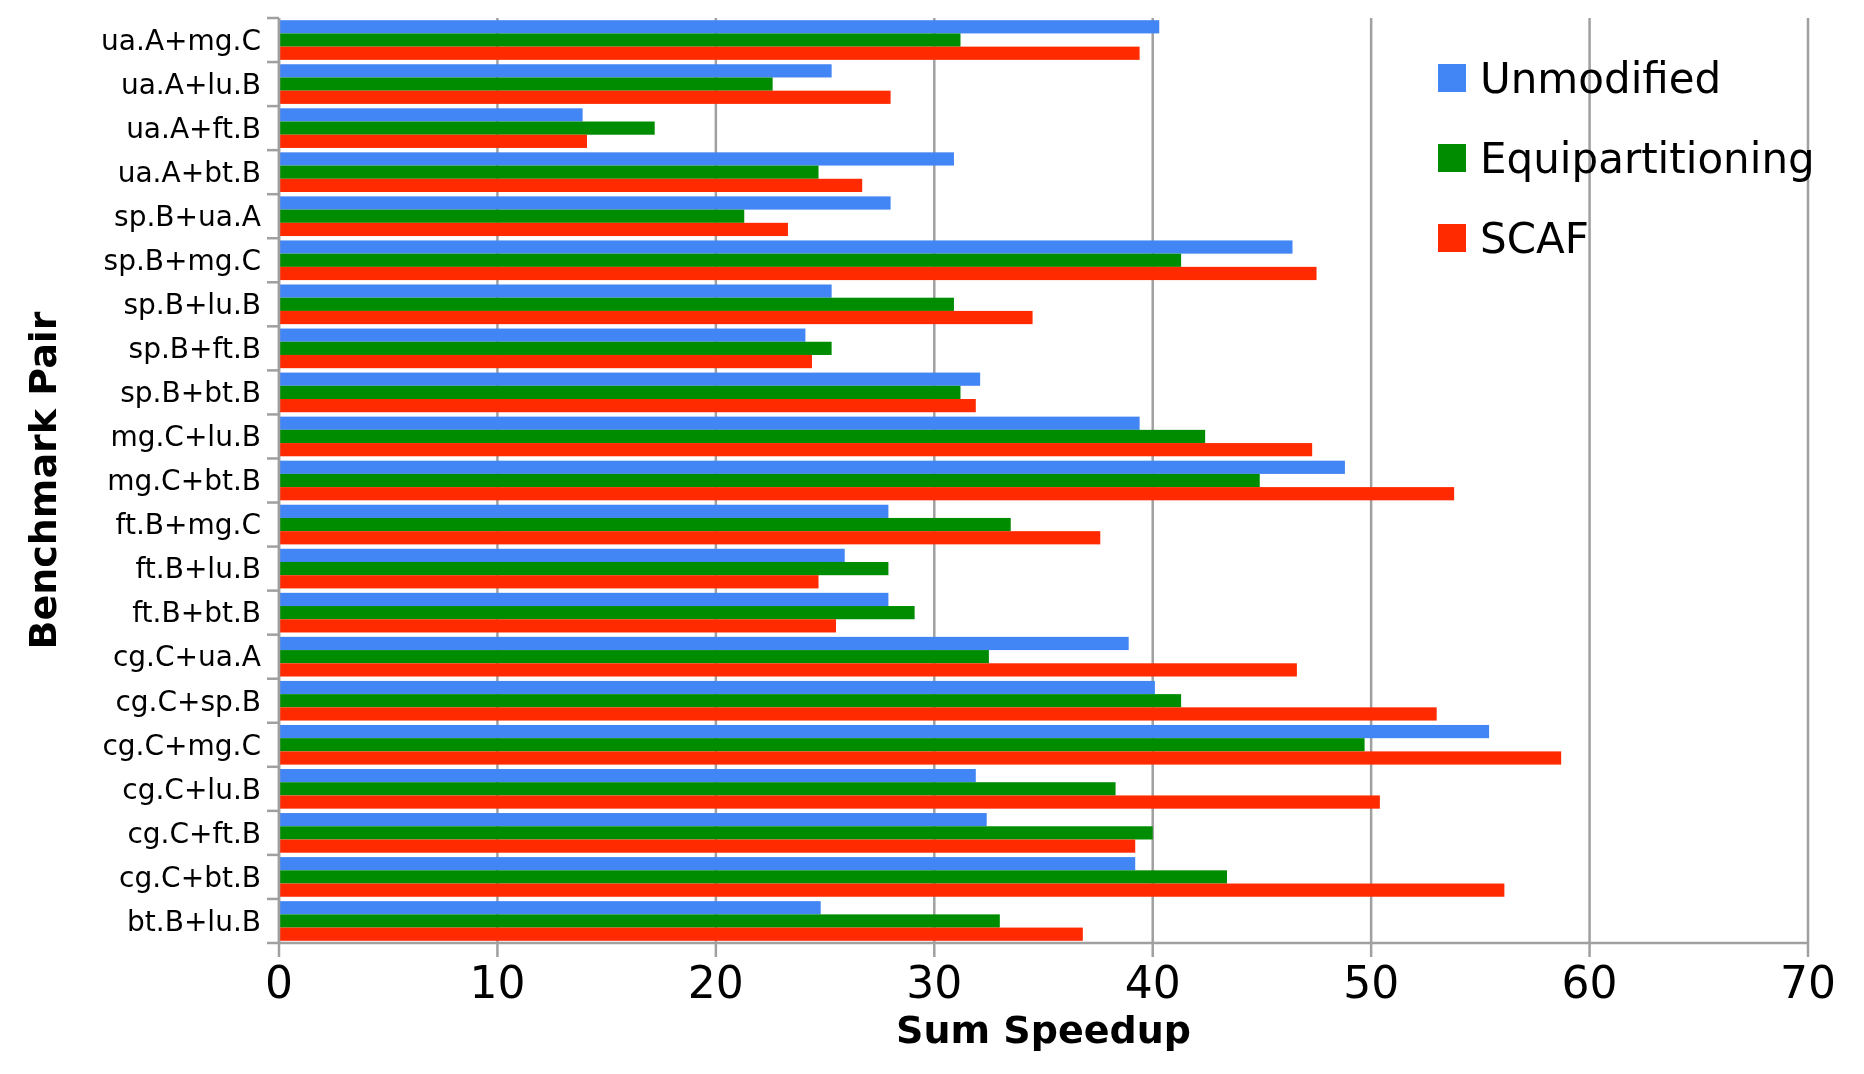  What do you see at coordinates (1589, 982) in the screenshot?
I see `x-tick-label: 60` at bounding box center [1589, 982].